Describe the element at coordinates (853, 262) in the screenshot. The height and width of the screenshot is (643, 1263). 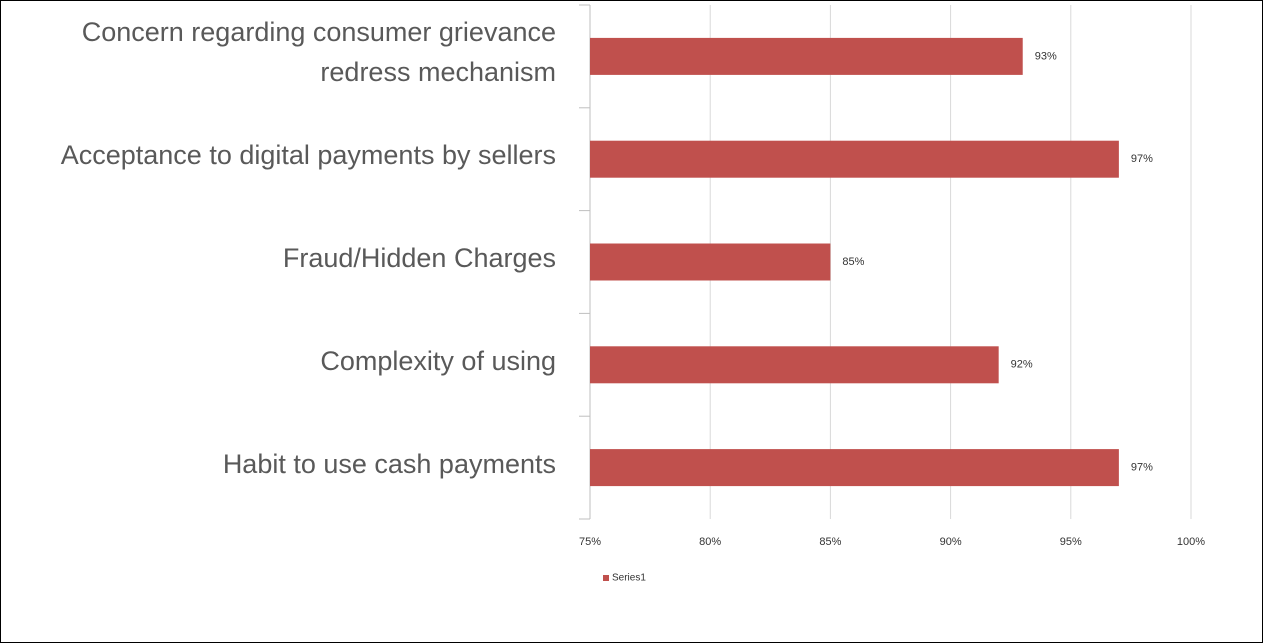
I see `value-label: 85%` at that location.